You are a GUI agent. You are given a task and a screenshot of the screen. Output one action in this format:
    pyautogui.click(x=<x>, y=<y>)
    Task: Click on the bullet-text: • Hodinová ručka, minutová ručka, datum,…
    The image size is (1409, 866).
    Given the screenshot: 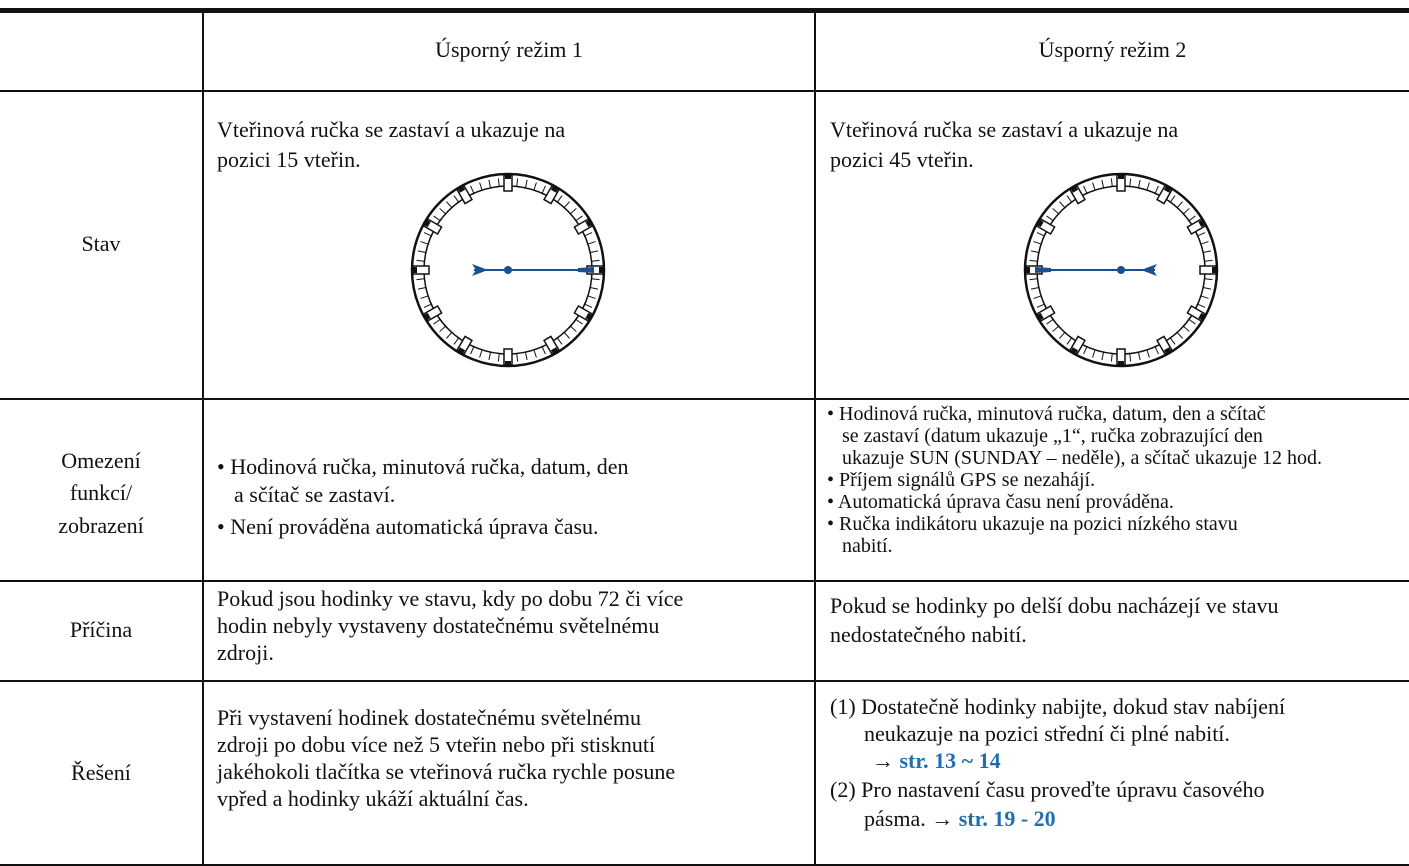 What is the action you would take?
    pyautogui.click(x=423, y=466)
    